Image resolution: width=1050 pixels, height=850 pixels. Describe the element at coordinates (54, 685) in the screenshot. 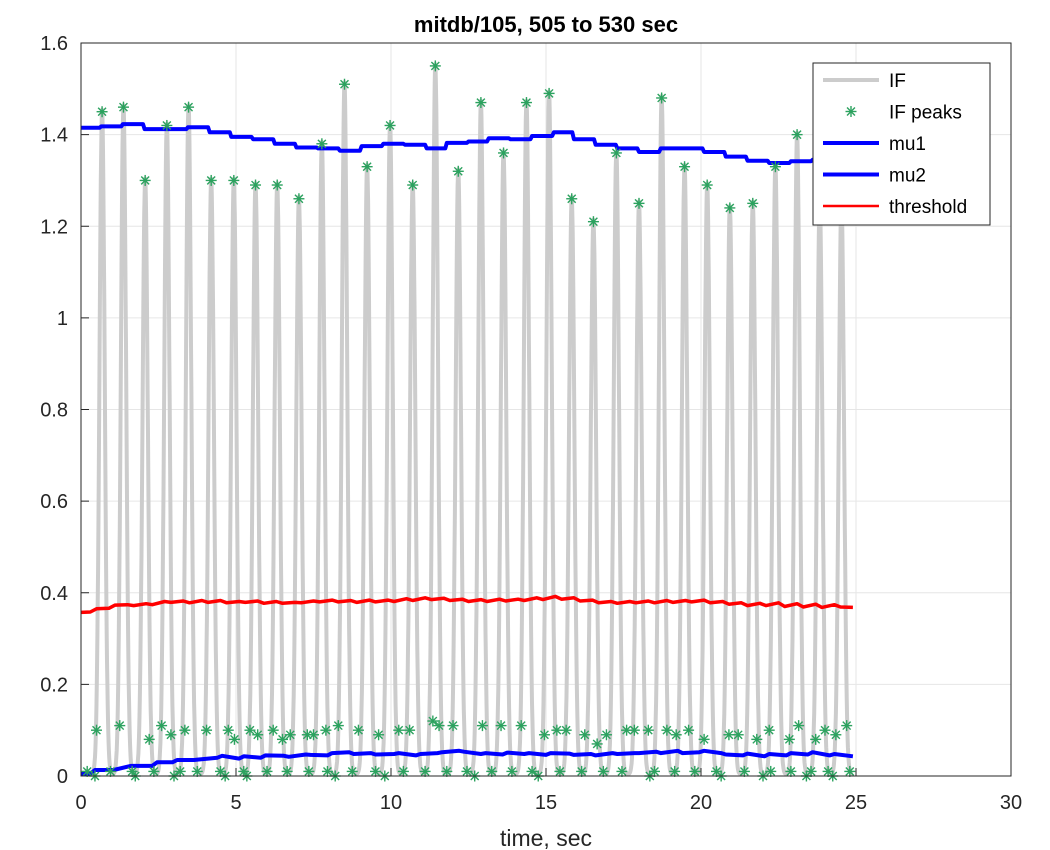

I see `y-tick-label: 0.2` at that location.